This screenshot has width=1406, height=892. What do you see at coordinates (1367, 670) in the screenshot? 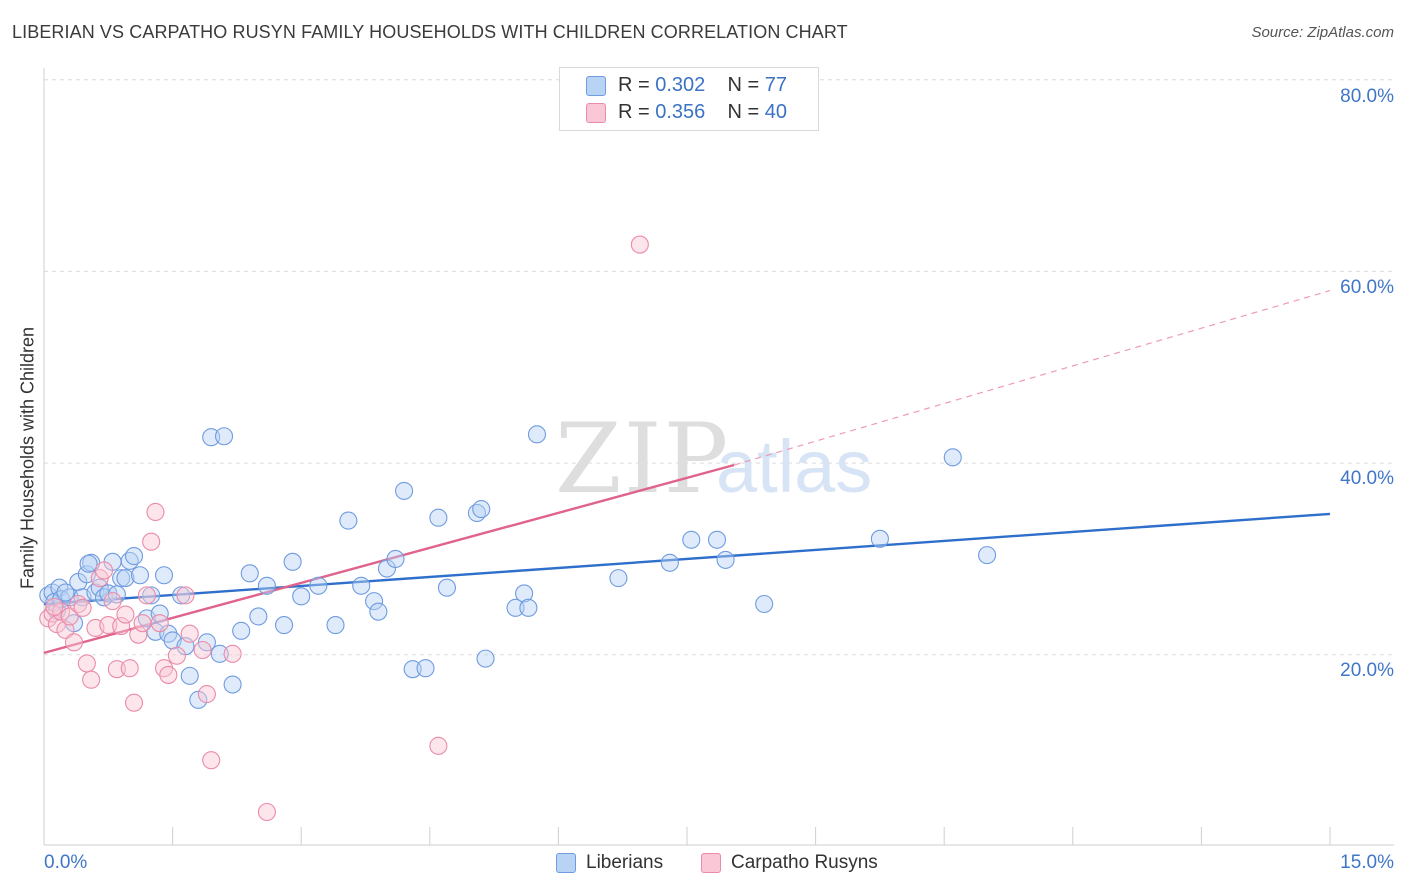
I see `y-tick-label: 20.0%` at bounding box center [1367, 670].